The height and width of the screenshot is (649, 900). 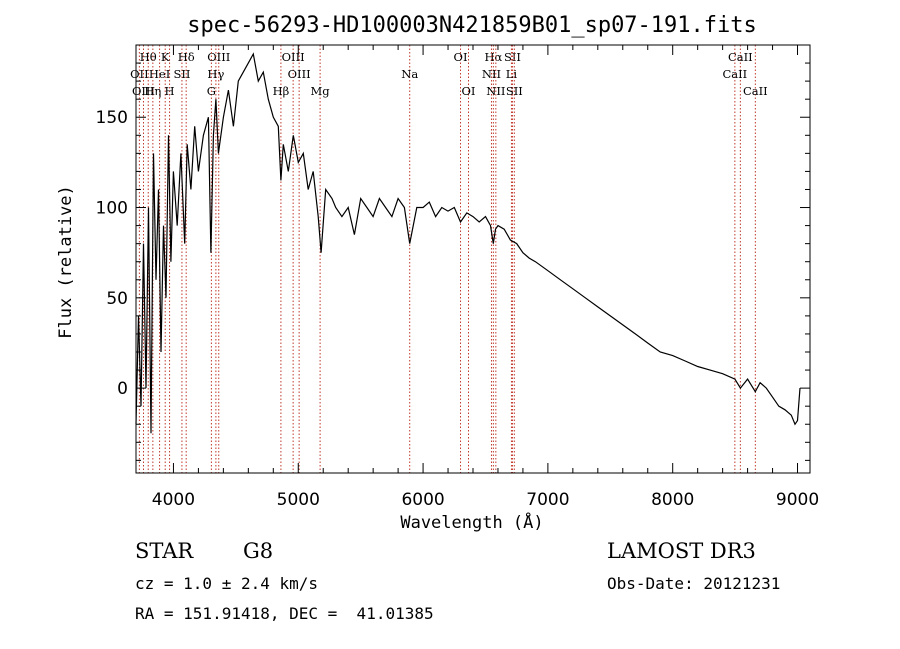 I want to click on line-label: Mg, so click(x=321, y=91).